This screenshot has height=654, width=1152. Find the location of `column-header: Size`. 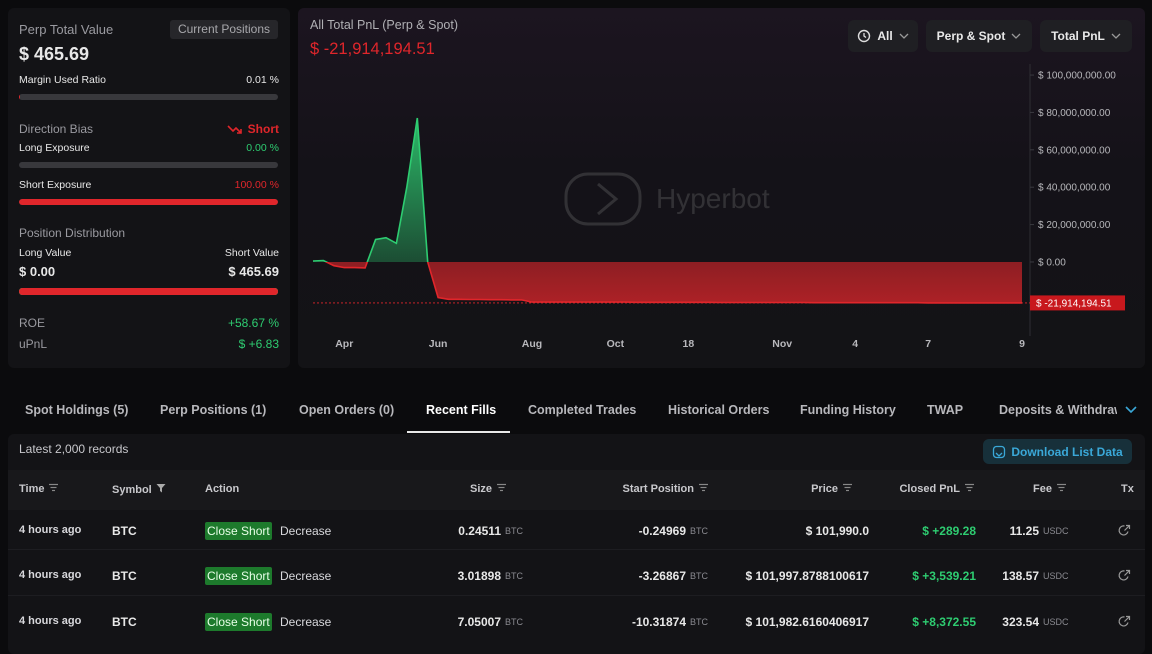

column-header: Size is located at coordinates (488, 489).